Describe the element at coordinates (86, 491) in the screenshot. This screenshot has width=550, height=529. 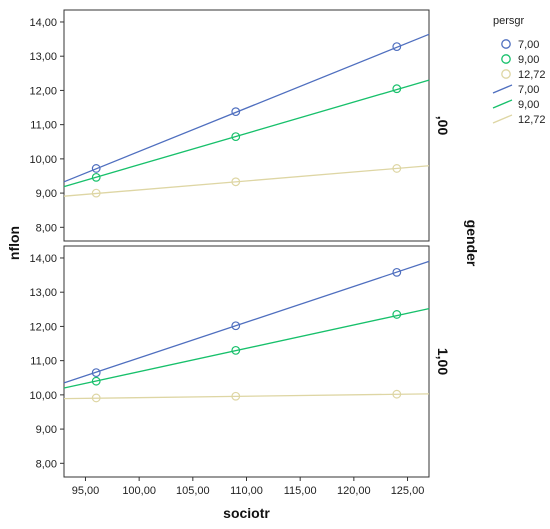
I see `x-tick-label: 95,00` at that location.